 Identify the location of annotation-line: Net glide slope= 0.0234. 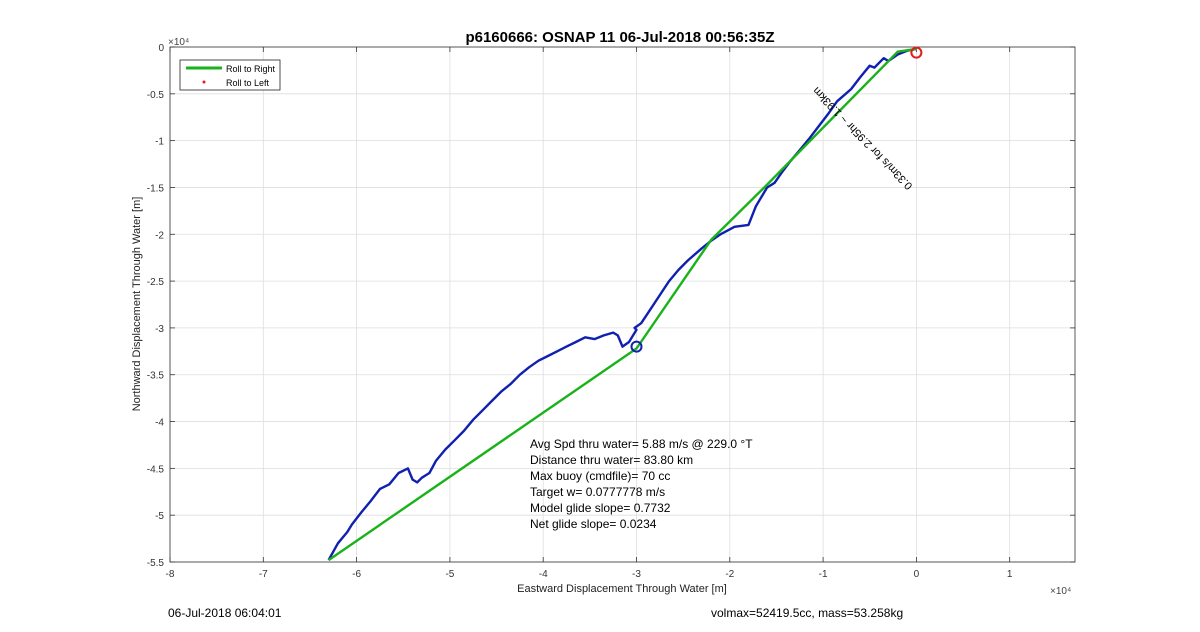
(593, 524).